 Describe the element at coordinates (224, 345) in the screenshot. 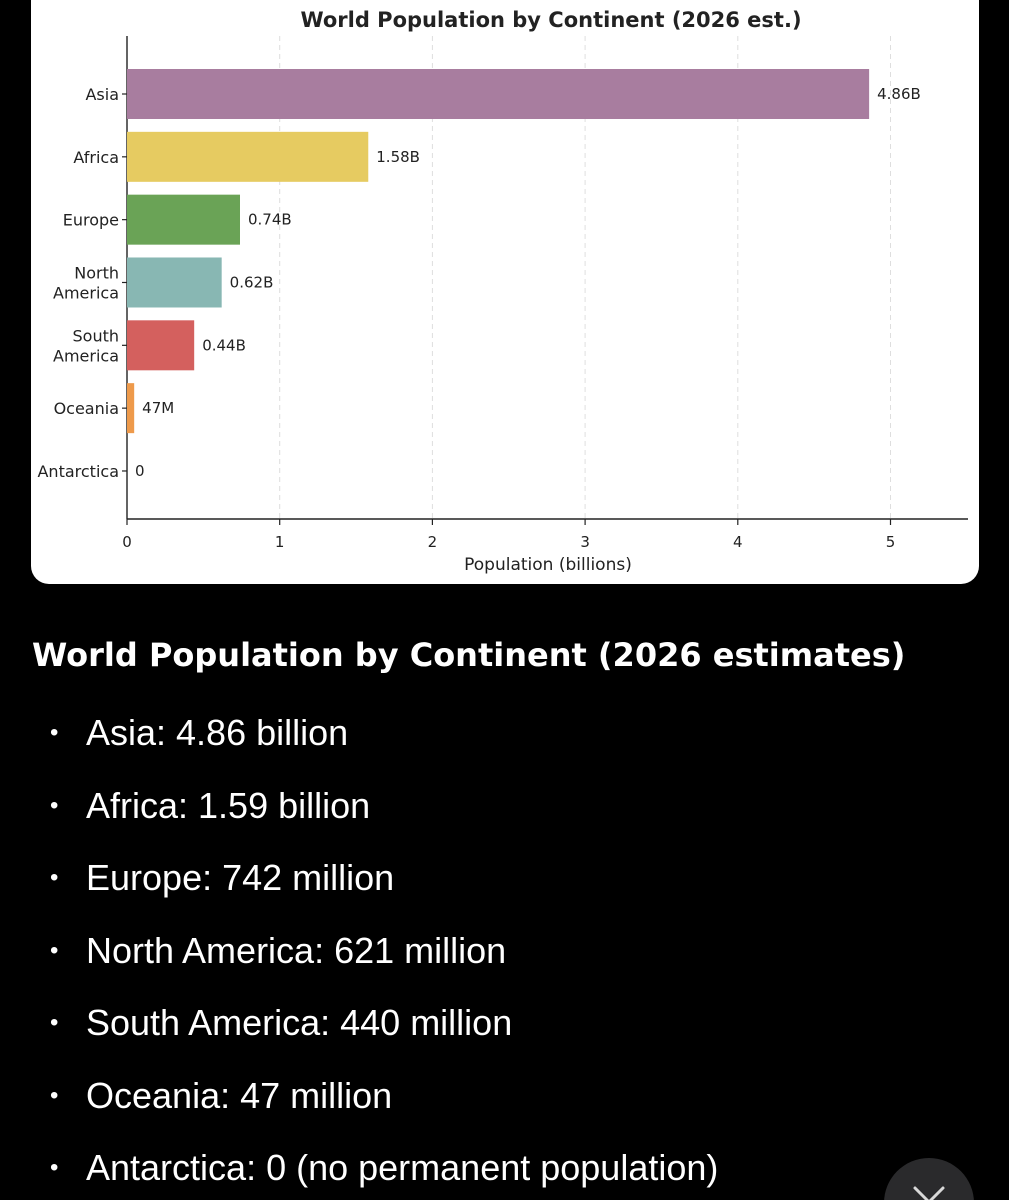

I see `bar-value-label: 0.44B` at that location.